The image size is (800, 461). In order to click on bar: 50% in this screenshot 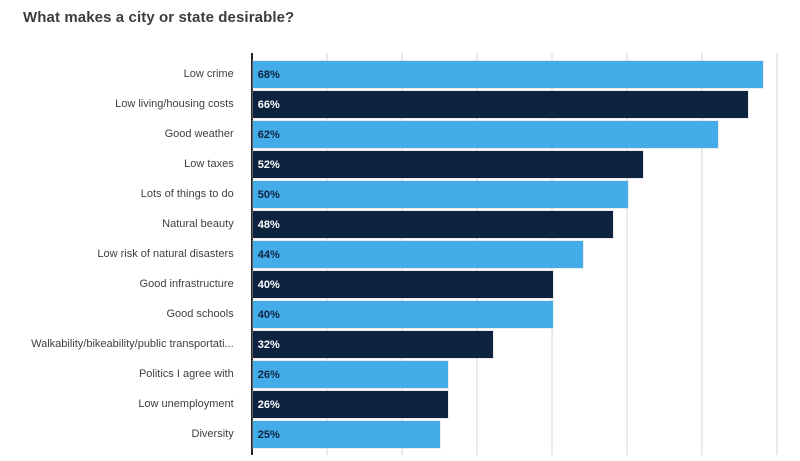, I will do `click(440, 194)`.